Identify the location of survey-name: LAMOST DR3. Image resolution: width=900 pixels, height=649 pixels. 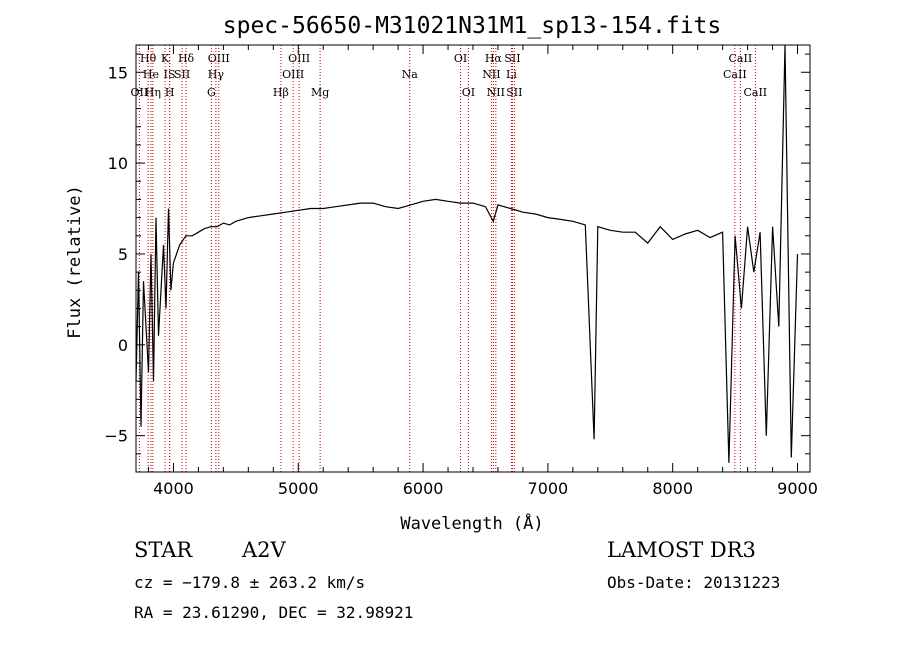
(681, 550).